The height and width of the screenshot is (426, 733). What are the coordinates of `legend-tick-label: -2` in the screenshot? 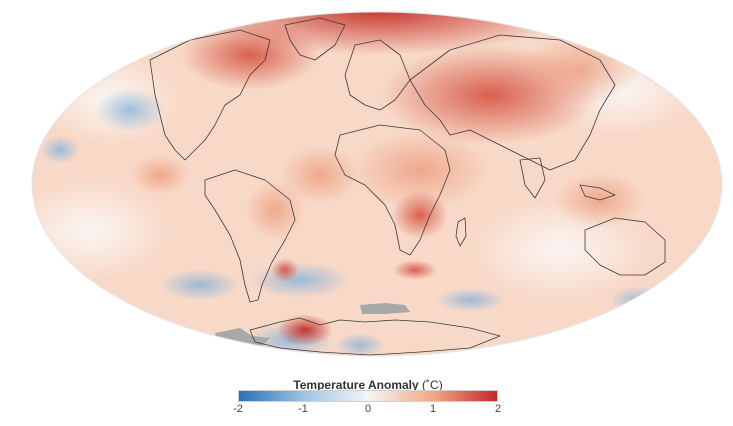 It's located at (238, 409).